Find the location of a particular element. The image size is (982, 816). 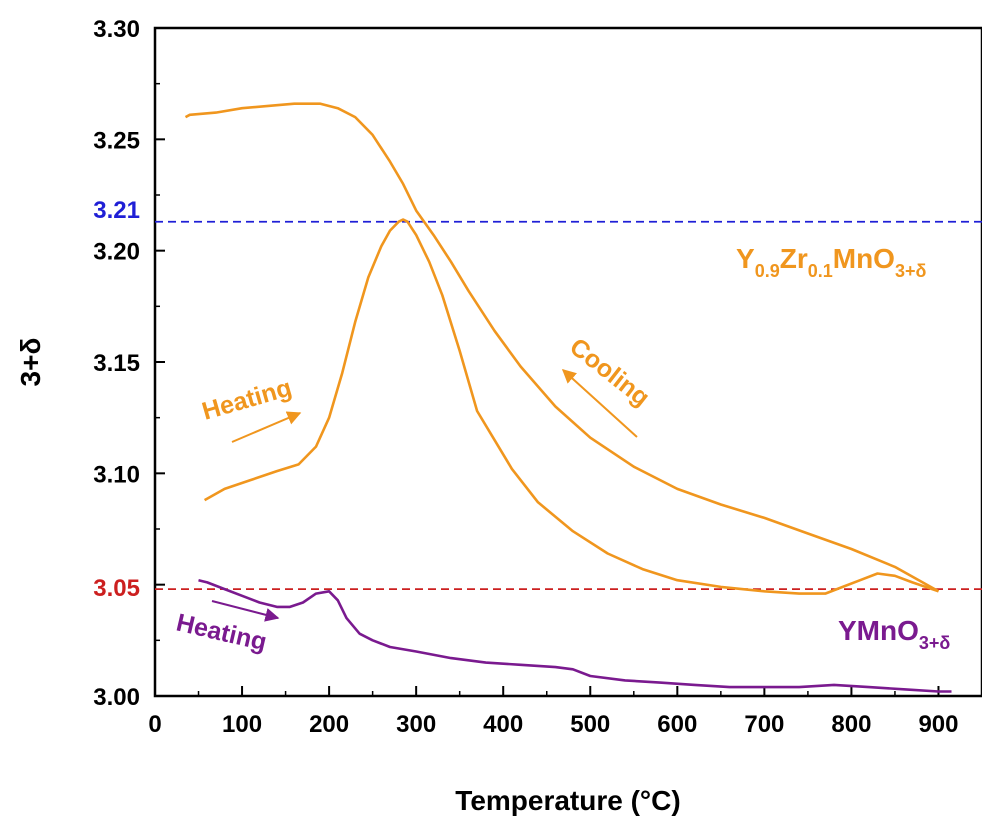

series-line is located at coordinates (575, 635).